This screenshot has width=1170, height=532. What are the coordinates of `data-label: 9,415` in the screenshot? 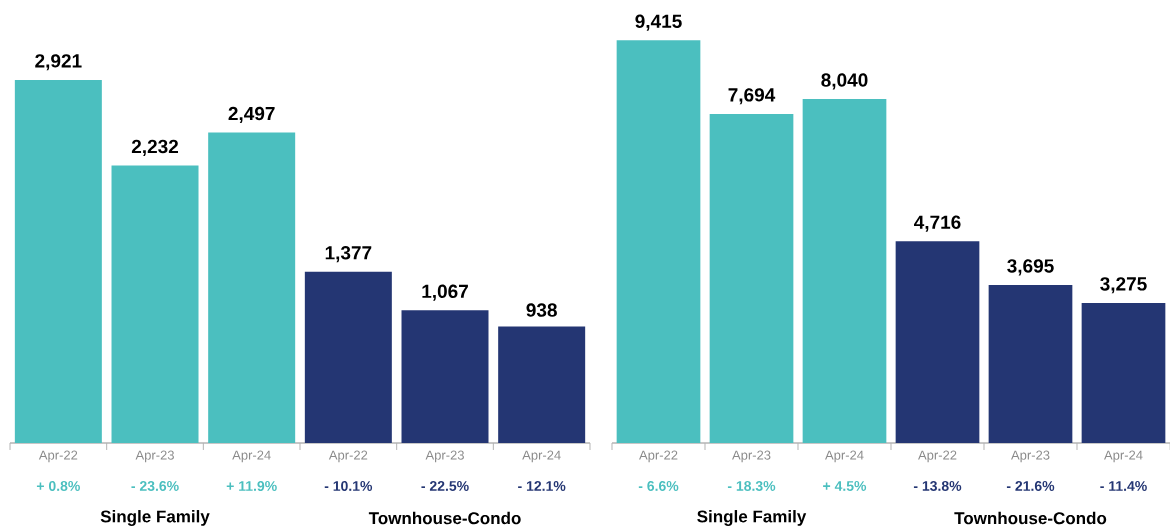 It's located at (658, 22).